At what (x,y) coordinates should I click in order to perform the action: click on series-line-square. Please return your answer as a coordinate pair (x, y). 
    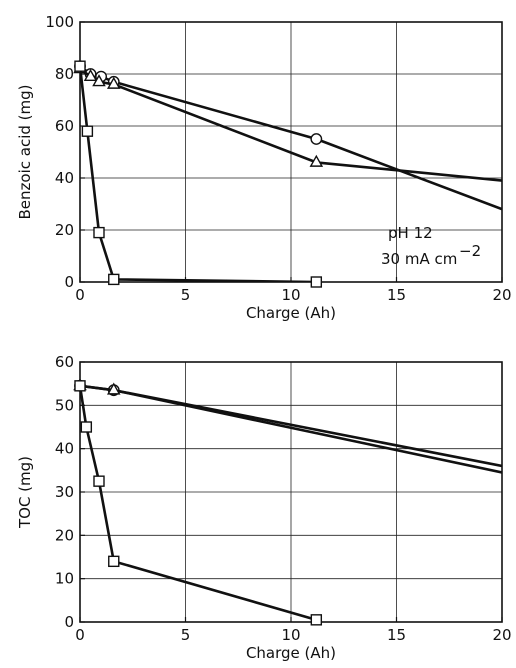
    Looking at the image, I should click on (198, 174).